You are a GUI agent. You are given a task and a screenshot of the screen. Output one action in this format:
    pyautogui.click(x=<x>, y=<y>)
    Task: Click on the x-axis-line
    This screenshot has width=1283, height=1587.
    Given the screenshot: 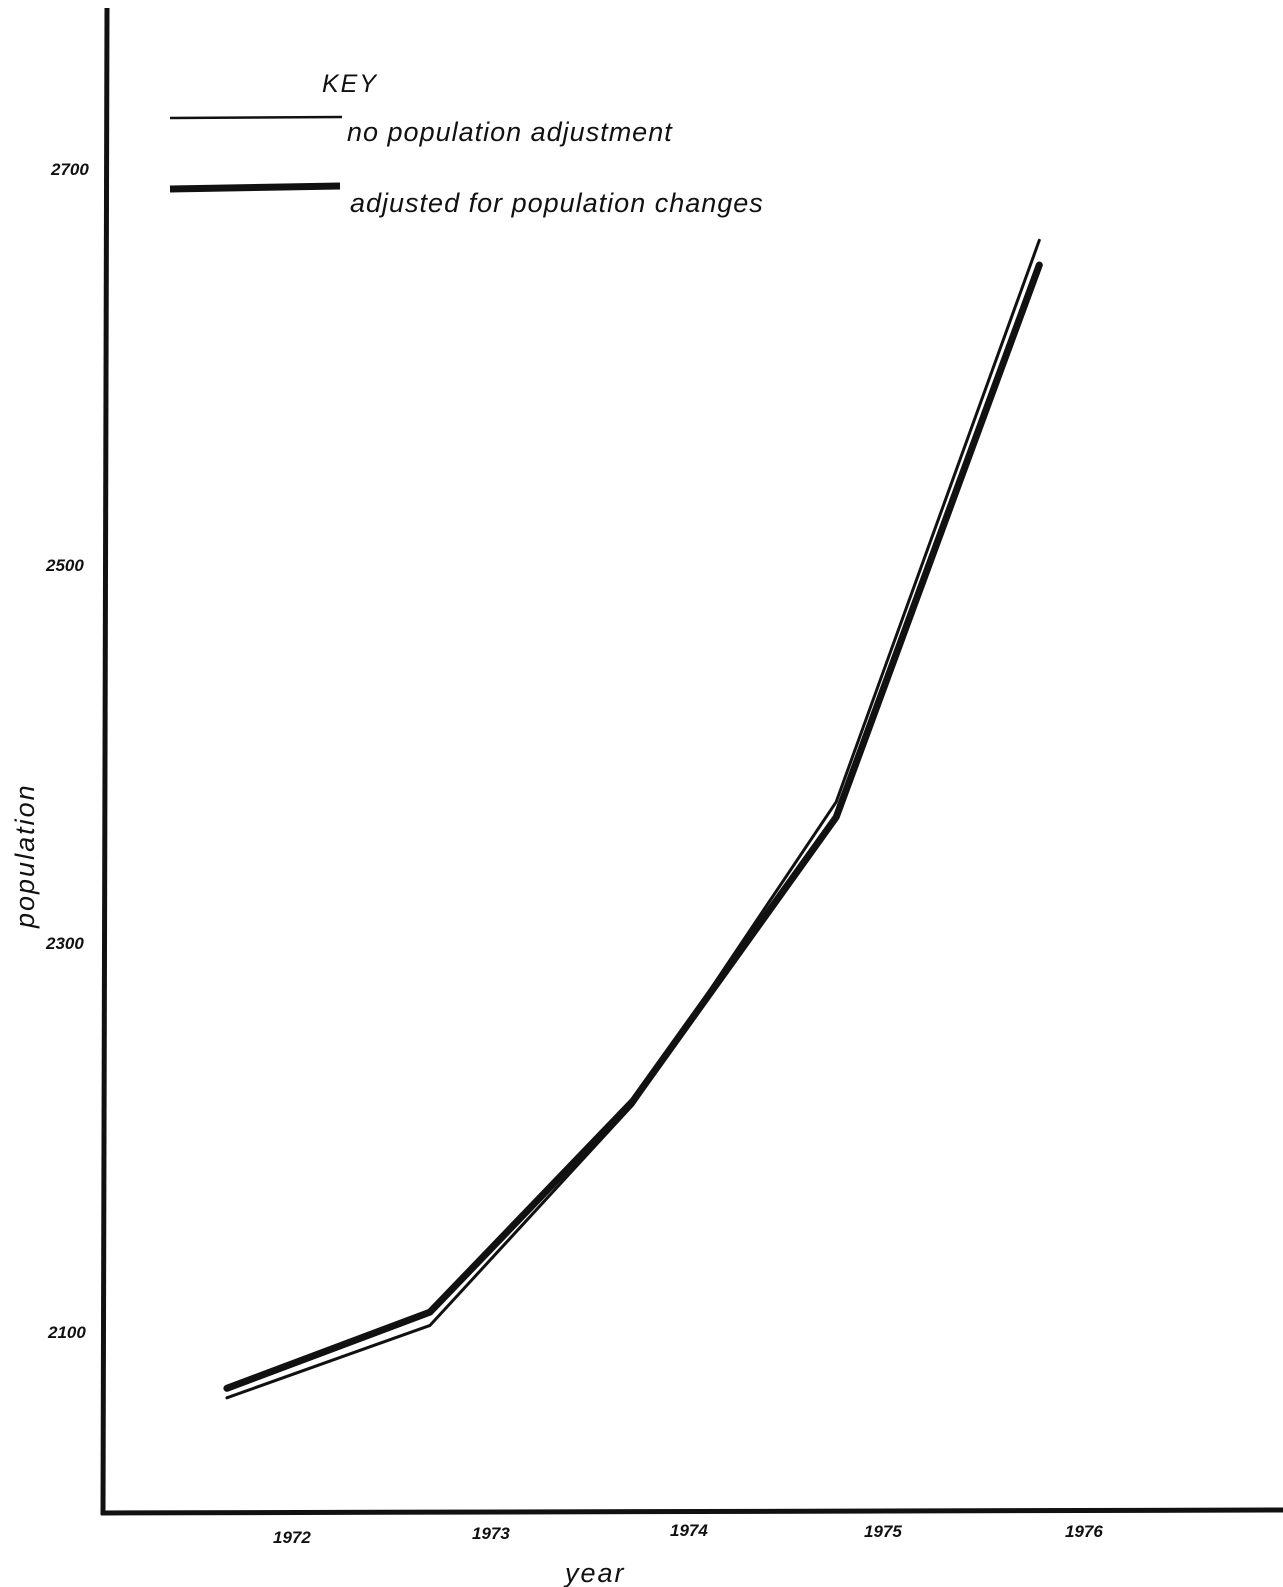 What is the action you would take?
    pyautogui.click(x=691, y=1511)
    